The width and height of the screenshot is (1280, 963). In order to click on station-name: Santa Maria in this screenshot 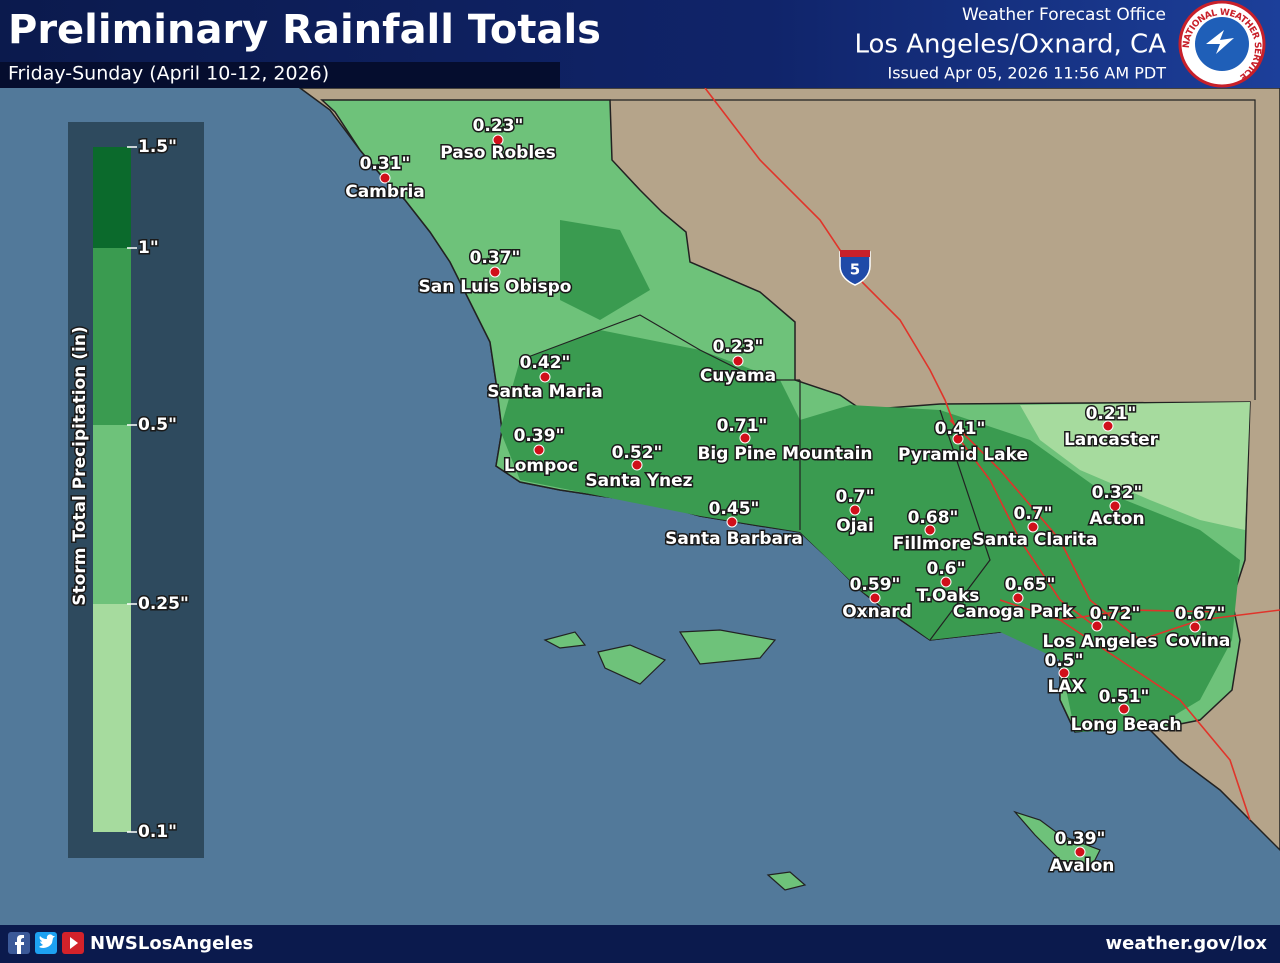, I will do `click(544, 392)`.